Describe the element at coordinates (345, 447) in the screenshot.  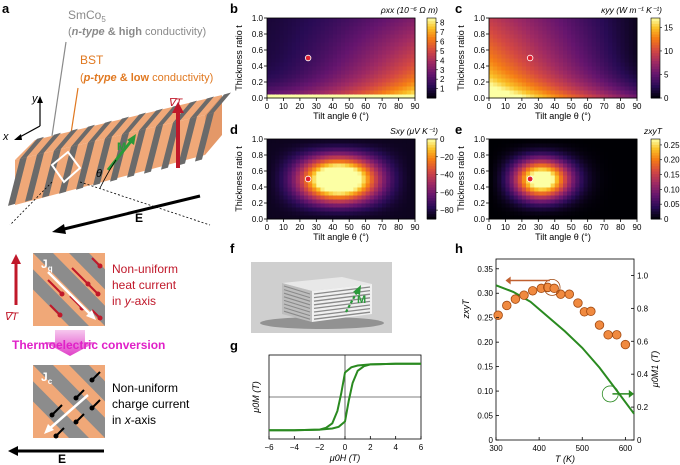
I see `g-x-tick-label: 0` at that location.